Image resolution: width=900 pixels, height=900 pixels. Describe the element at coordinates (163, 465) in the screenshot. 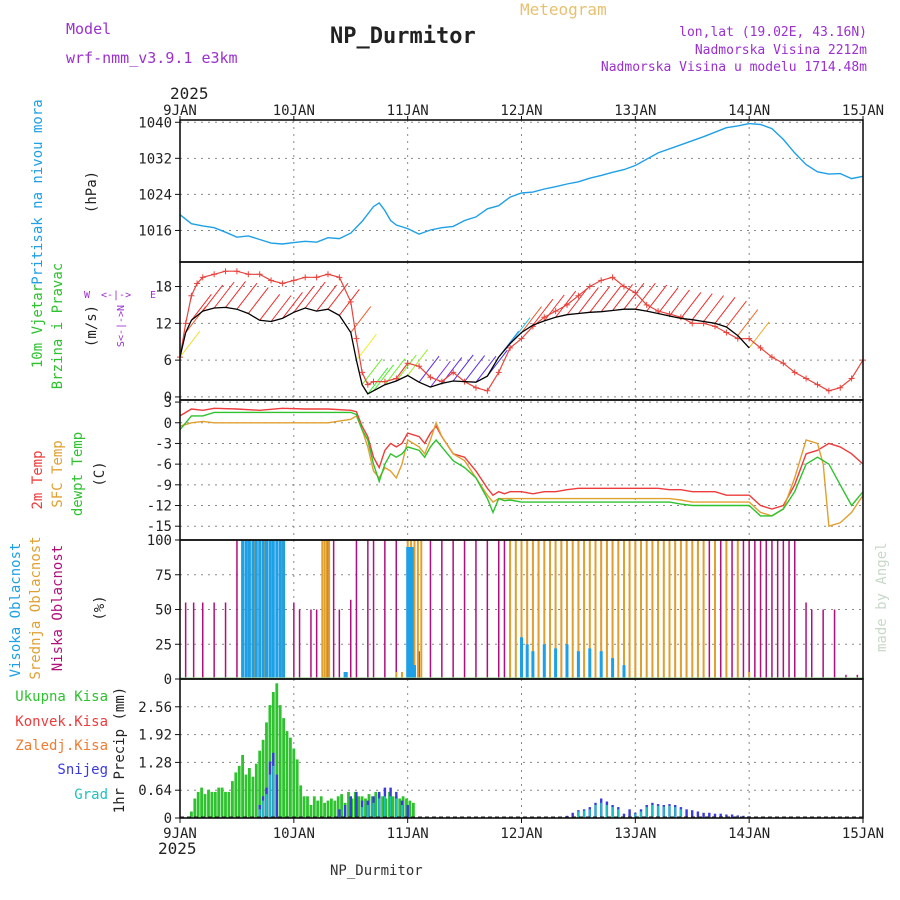

I see `ytick-label: -6` at that location.